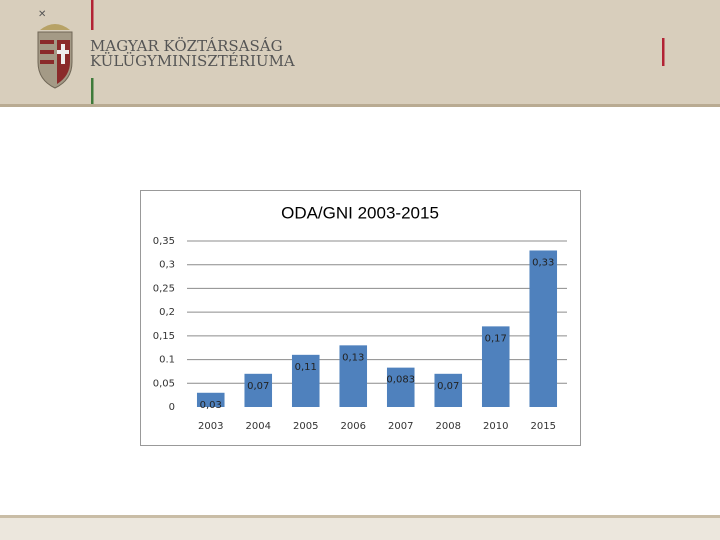 The height and width of the screenshot is (540, 720). I want to click on y-tick-label: 0,15, so click(164, 336).